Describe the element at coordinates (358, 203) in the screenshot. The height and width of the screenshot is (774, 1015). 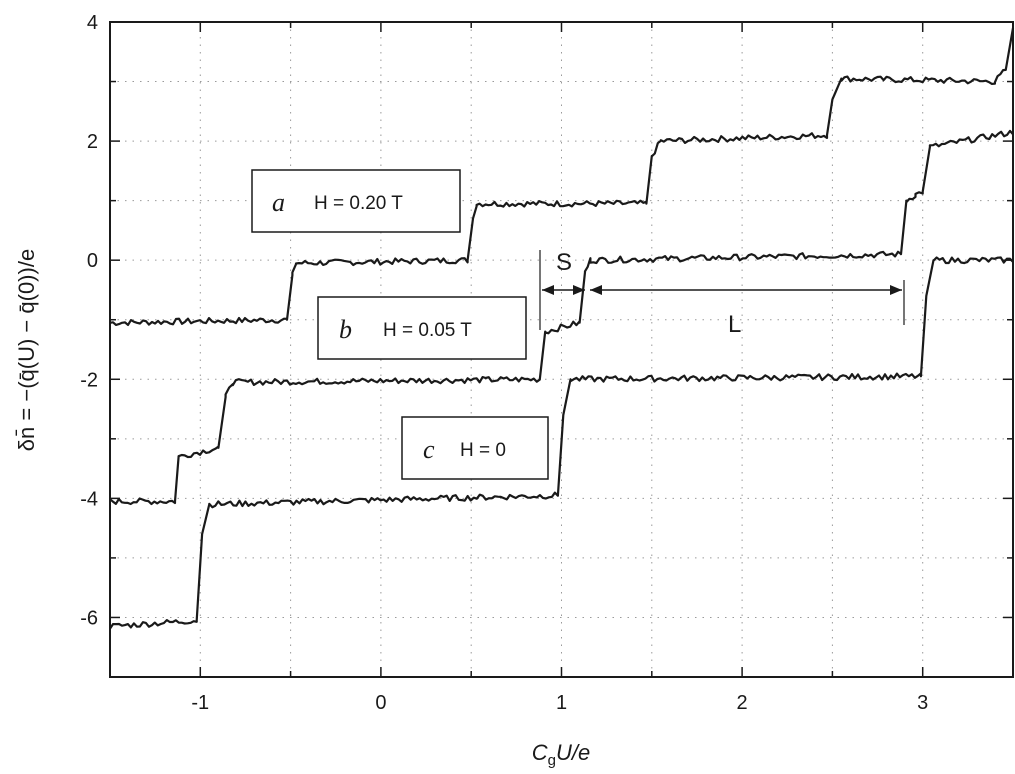
I see `legend-a-text: H = 0.20 T` at that location.